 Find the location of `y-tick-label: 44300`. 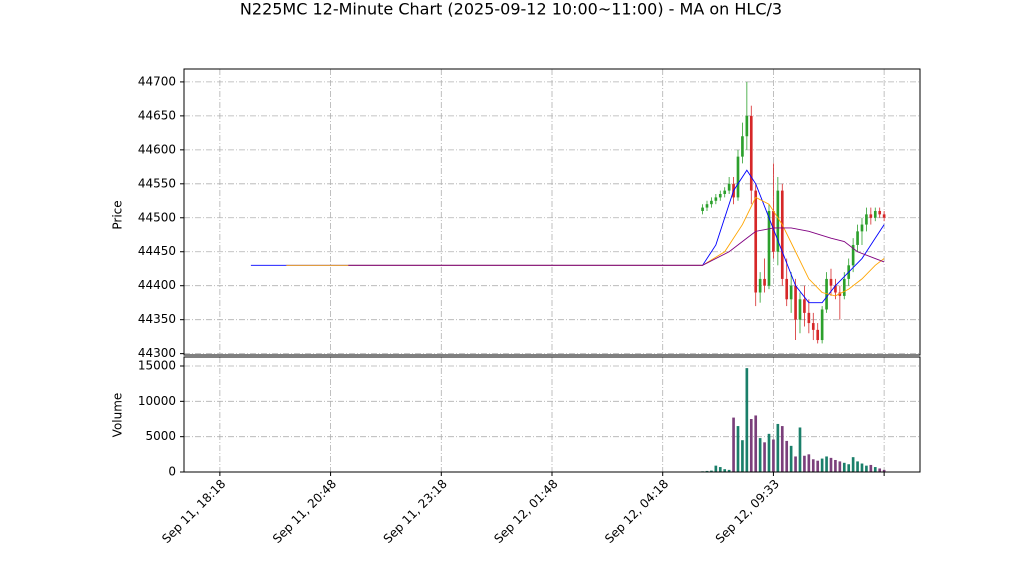

y-tick-label: 44300 is located at coordinates (157, 353).